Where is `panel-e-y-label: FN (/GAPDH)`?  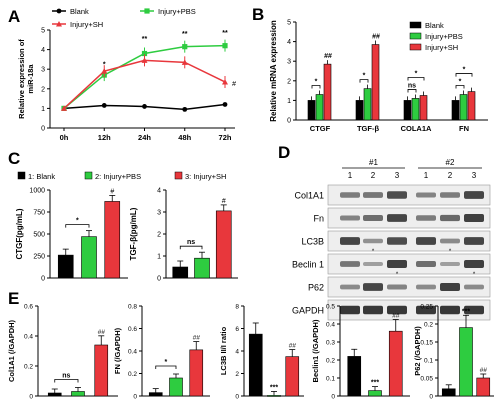 panel-e-y-label: FN (/GAPDH) is located at coordinates (117, 350).